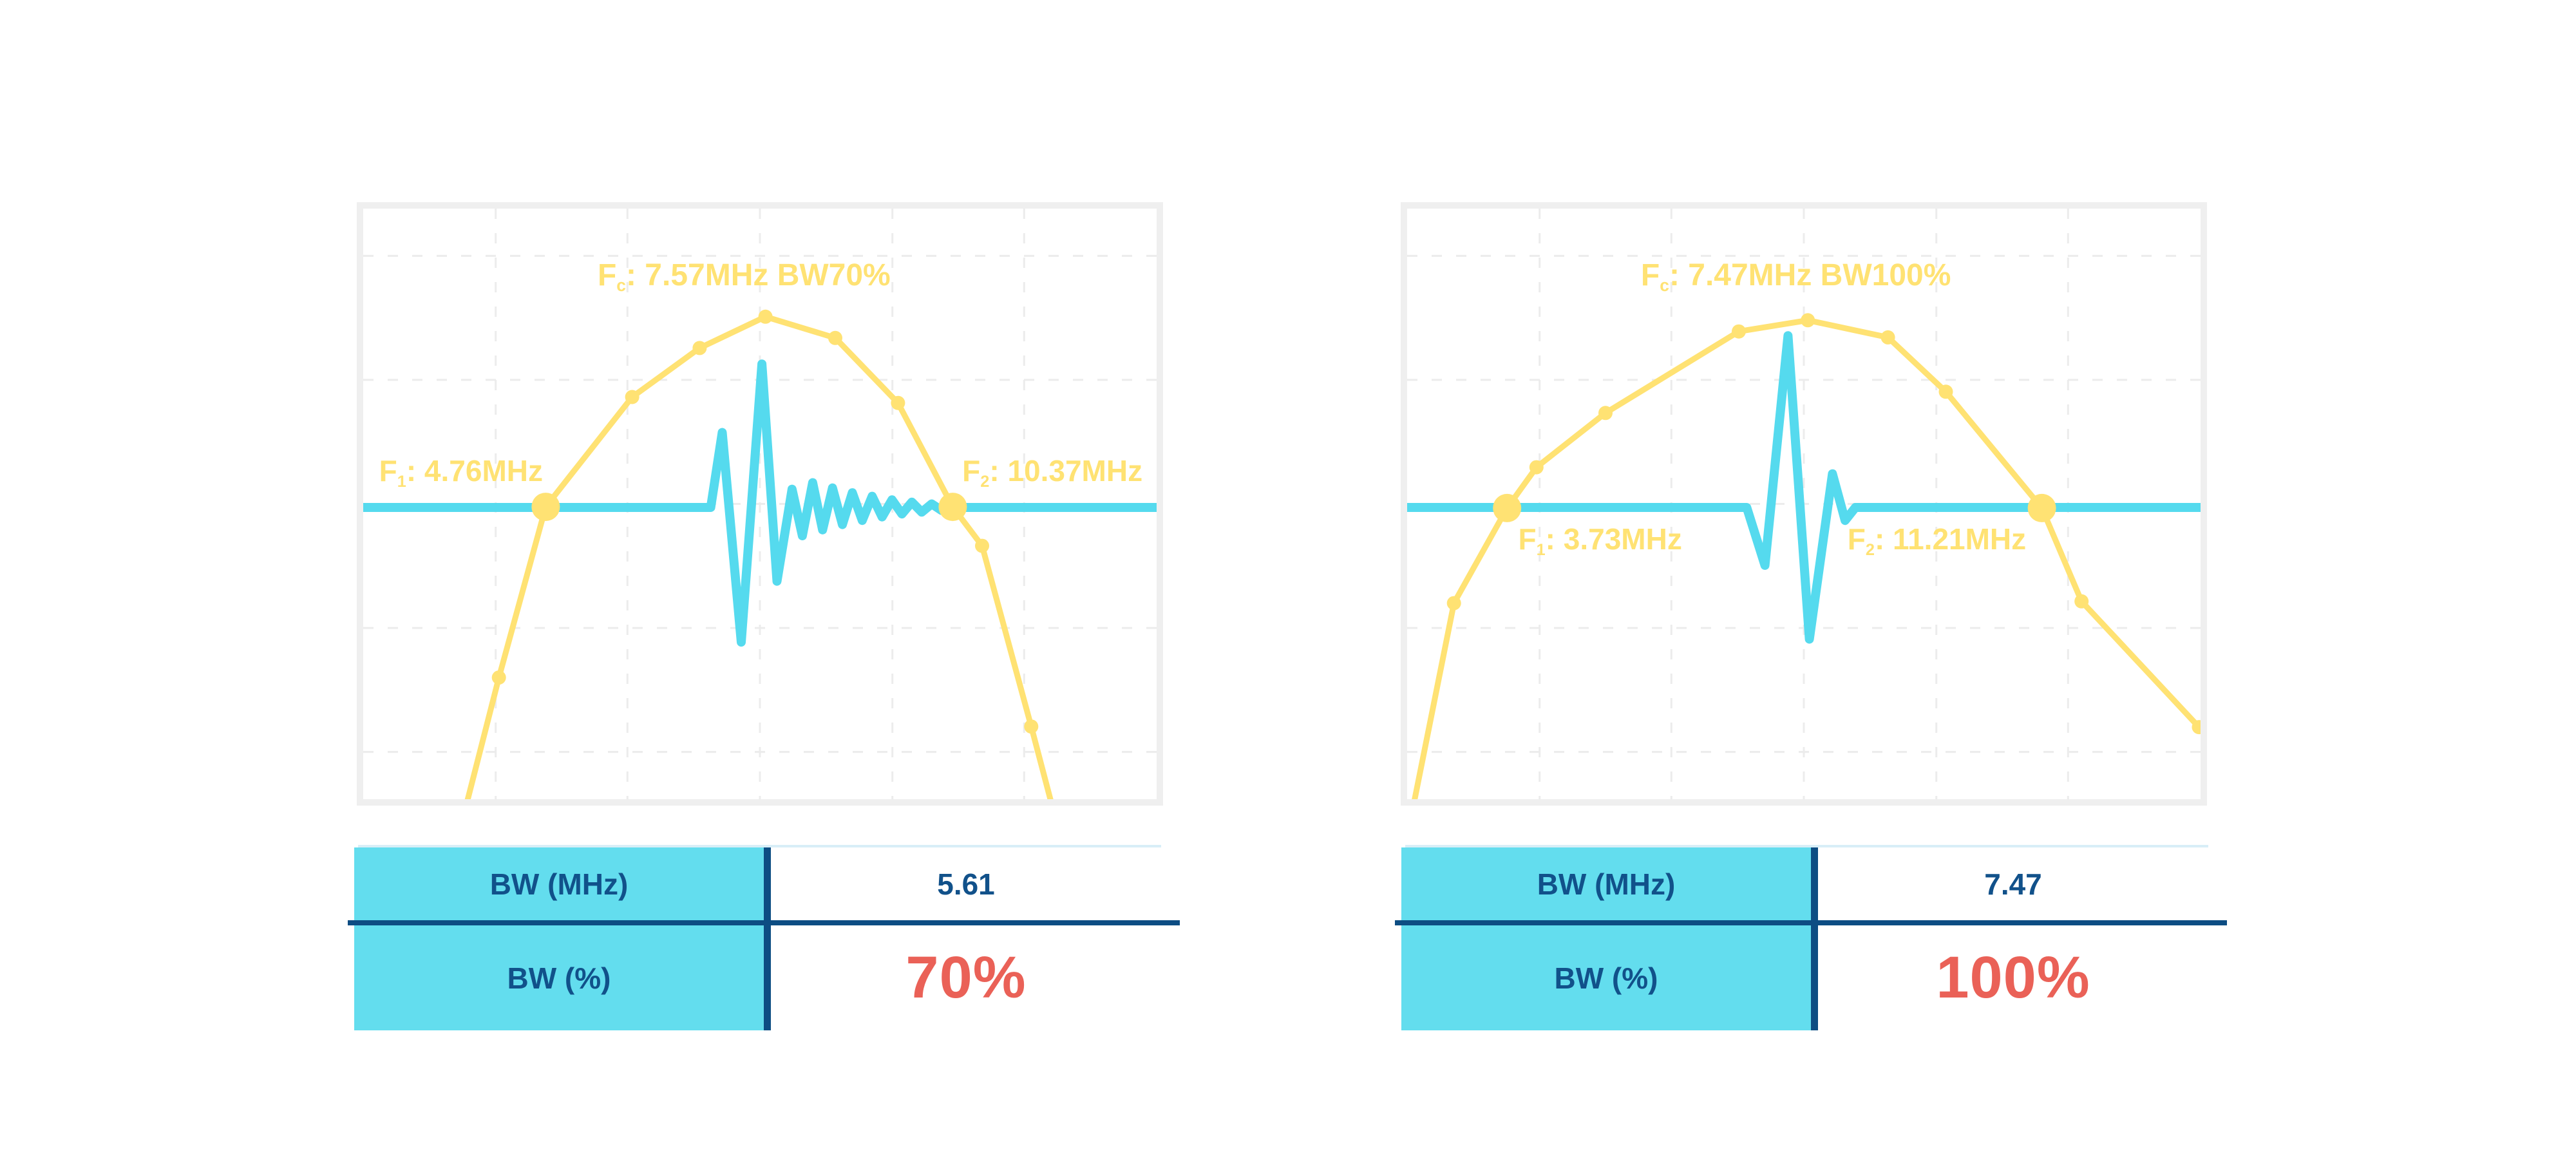 The height and width of the screenshot is (1154, 2576). Describe the element at coordinates (744, 277) in the screenshot. I see `center-frequency-label: Fc: 7.57MHz BW70%` at that location.